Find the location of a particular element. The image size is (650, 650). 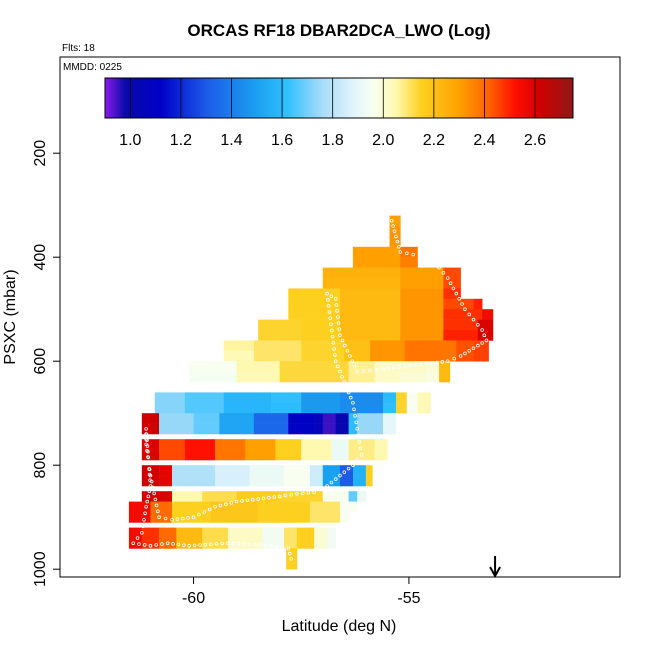

chart-title: ORCAS RF18 DBAR2DCA_LWO (Log) is located at coordinates (338, 30).